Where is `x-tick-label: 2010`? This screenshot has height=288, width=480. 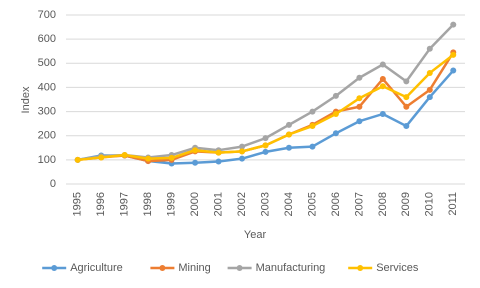
x-tick-label: 2010 is located at coordinates (430, 204).